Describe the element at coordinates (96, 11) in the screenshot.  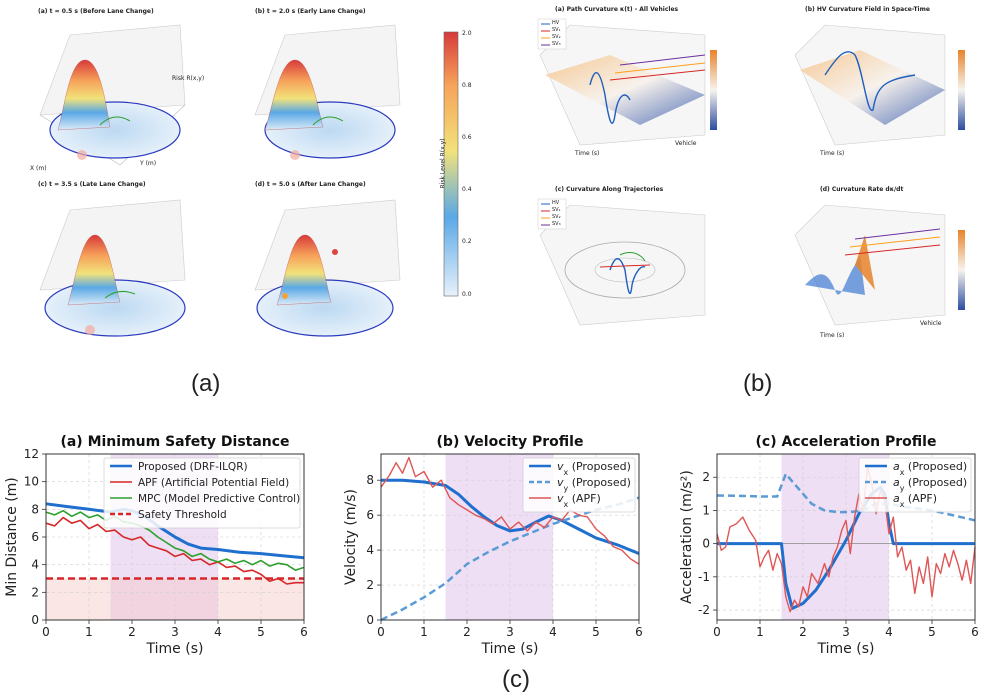
I see `panel-a-title-1: (a) t = 0.5 s (Before Lane Change)` at that location.